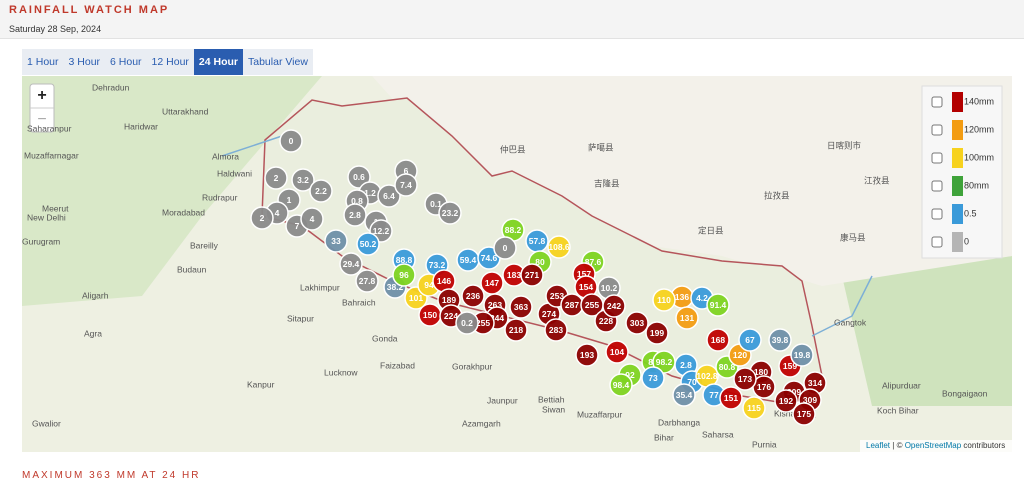  I want to click on rain-marker: 29.4, so click(351, 264).